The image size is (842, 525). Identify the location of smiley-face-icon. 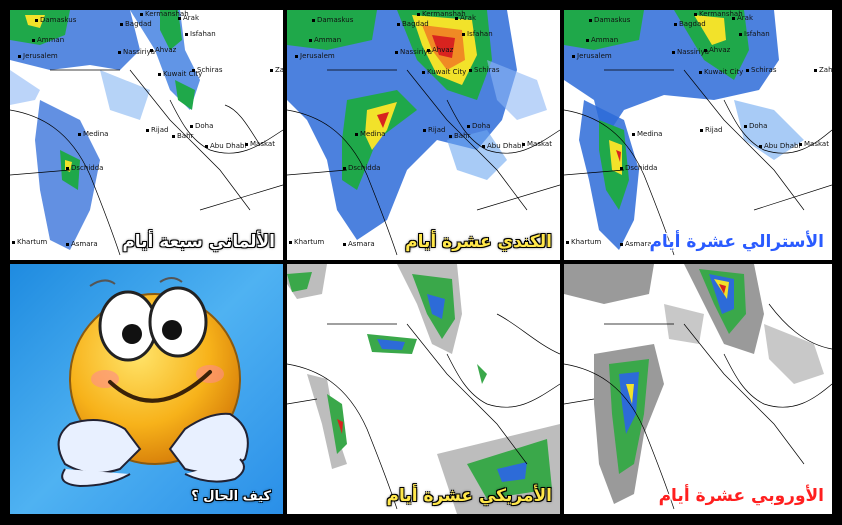
(153, 382).